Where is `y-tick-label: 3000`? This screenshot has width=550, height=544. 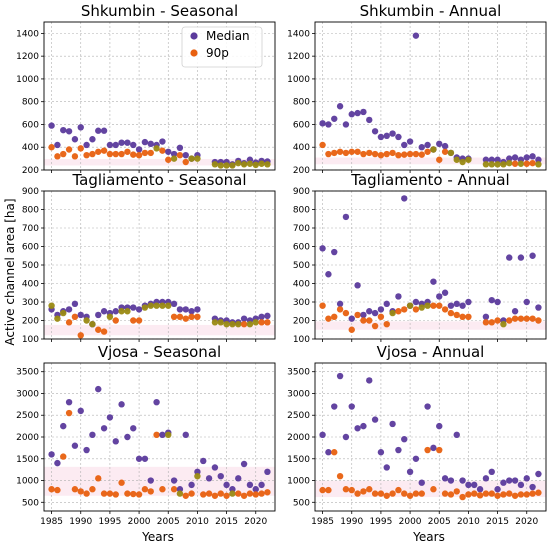 y-tick-label: 3000 is located at coordinates (27, 394).